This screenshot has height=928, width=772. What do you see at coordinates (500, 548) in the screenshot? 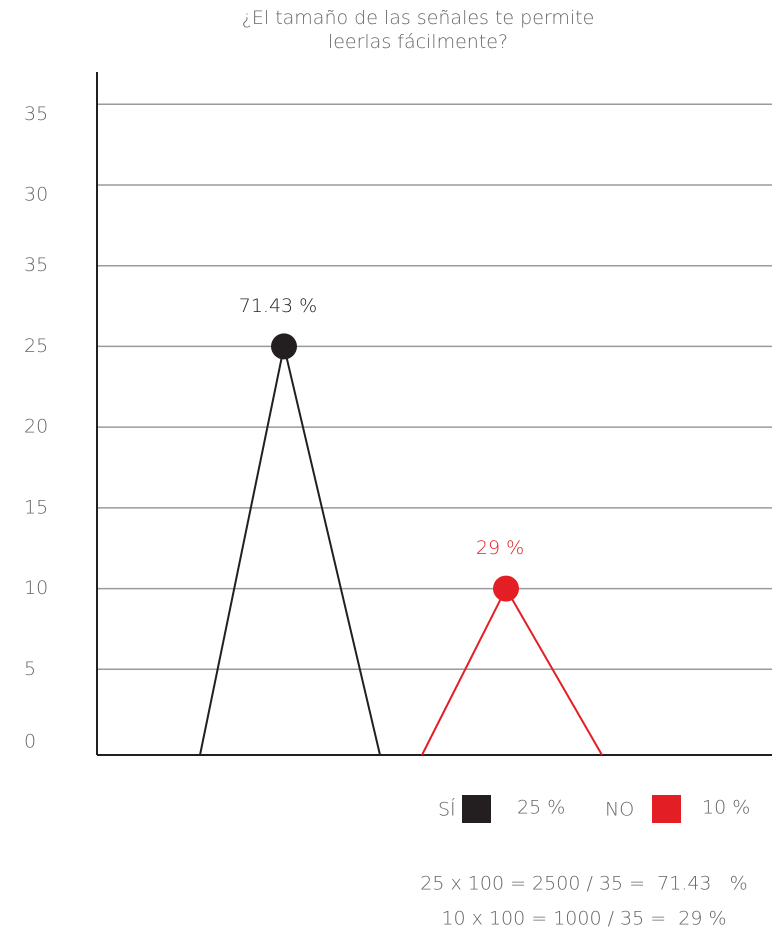
I see `peak-annotation: 29 %` at bounding box center [500, 548].